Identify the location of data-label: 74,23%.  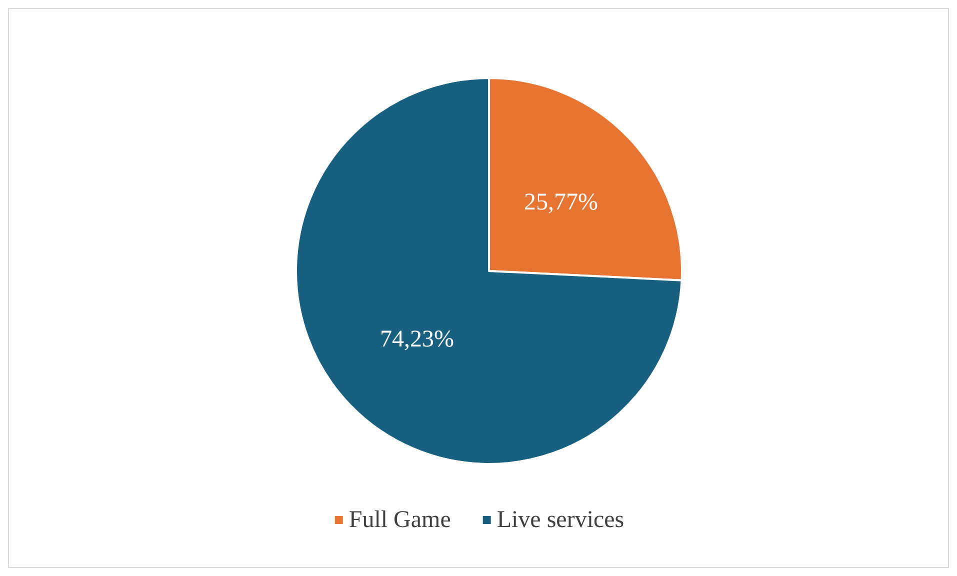
(417, 339).